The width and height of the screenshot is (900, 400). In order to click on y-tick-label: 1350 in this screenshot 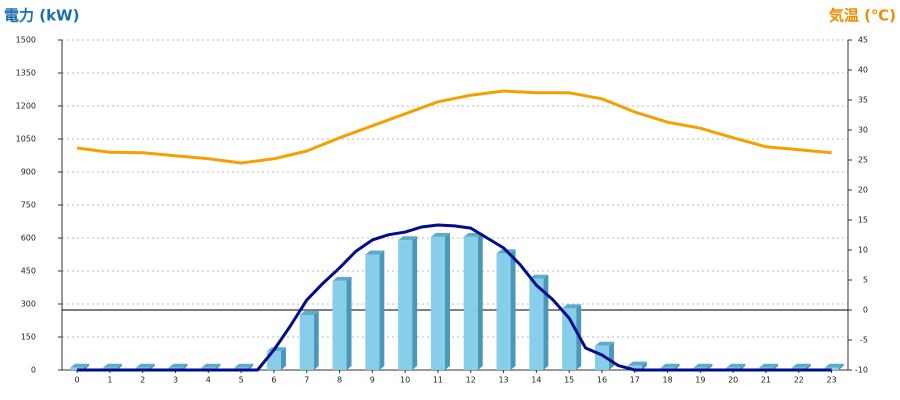, I will do `click(26, 73)`.